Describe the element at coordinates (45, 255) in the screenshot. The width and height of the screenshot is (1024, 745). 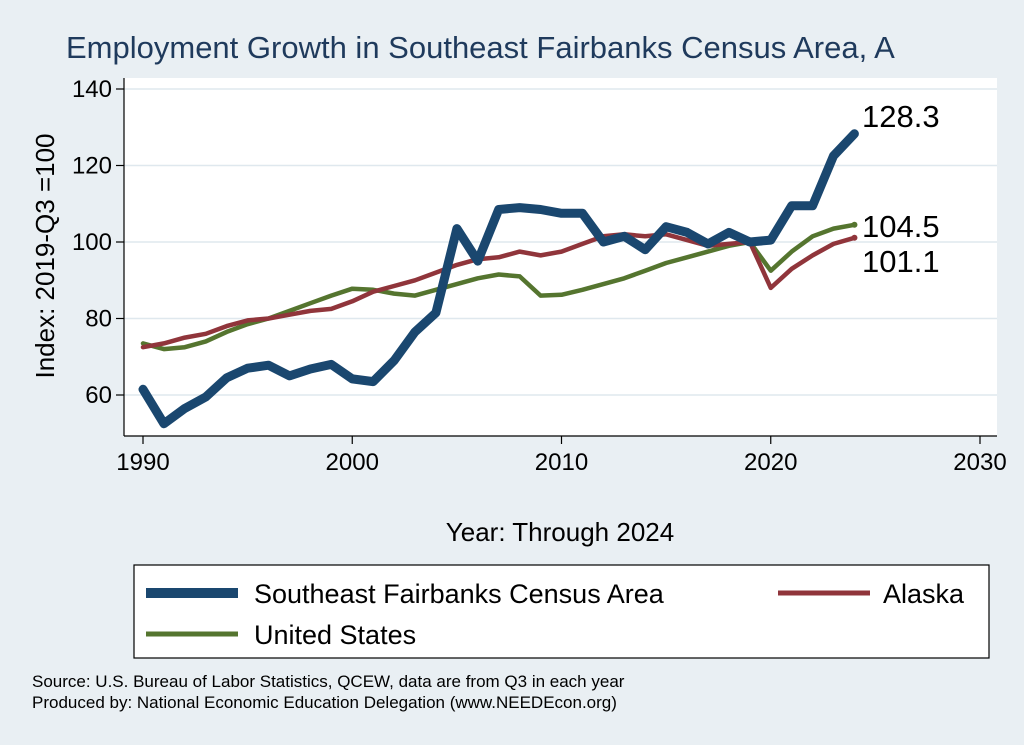
I see `y-axis-label: Index: 2019-Q3 =100` at that location.